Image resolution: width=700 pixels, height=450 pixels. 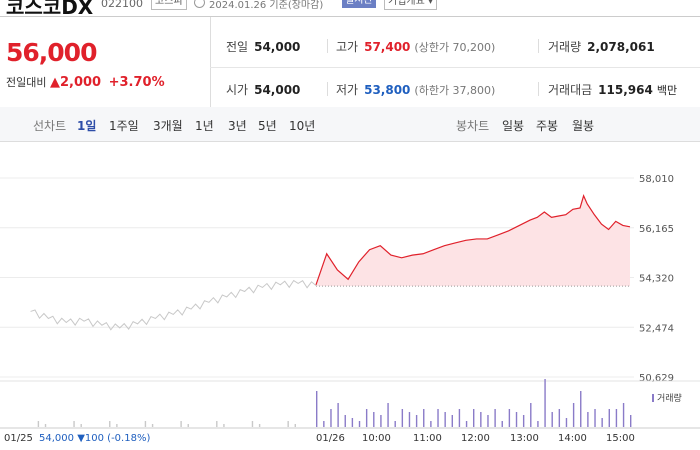 What do you see at coordinates (656, 179) in the screenshot?
I see `y-tick-label: 58,010` at bounding box center [656, 179].